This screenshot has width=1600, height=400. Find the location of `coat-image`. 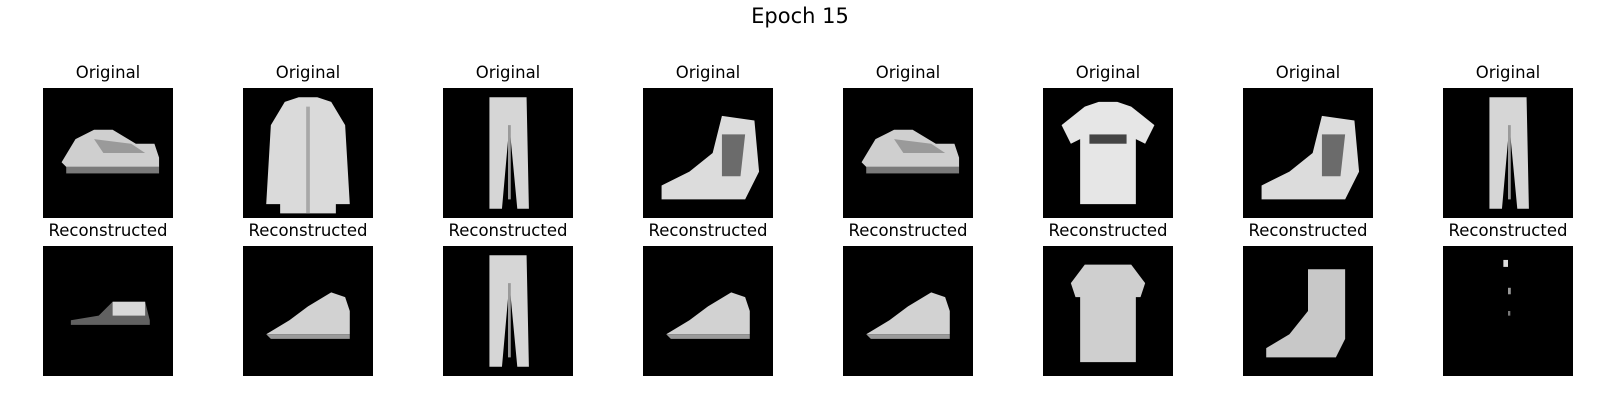

coat-image is located at coordinates (308, 153).